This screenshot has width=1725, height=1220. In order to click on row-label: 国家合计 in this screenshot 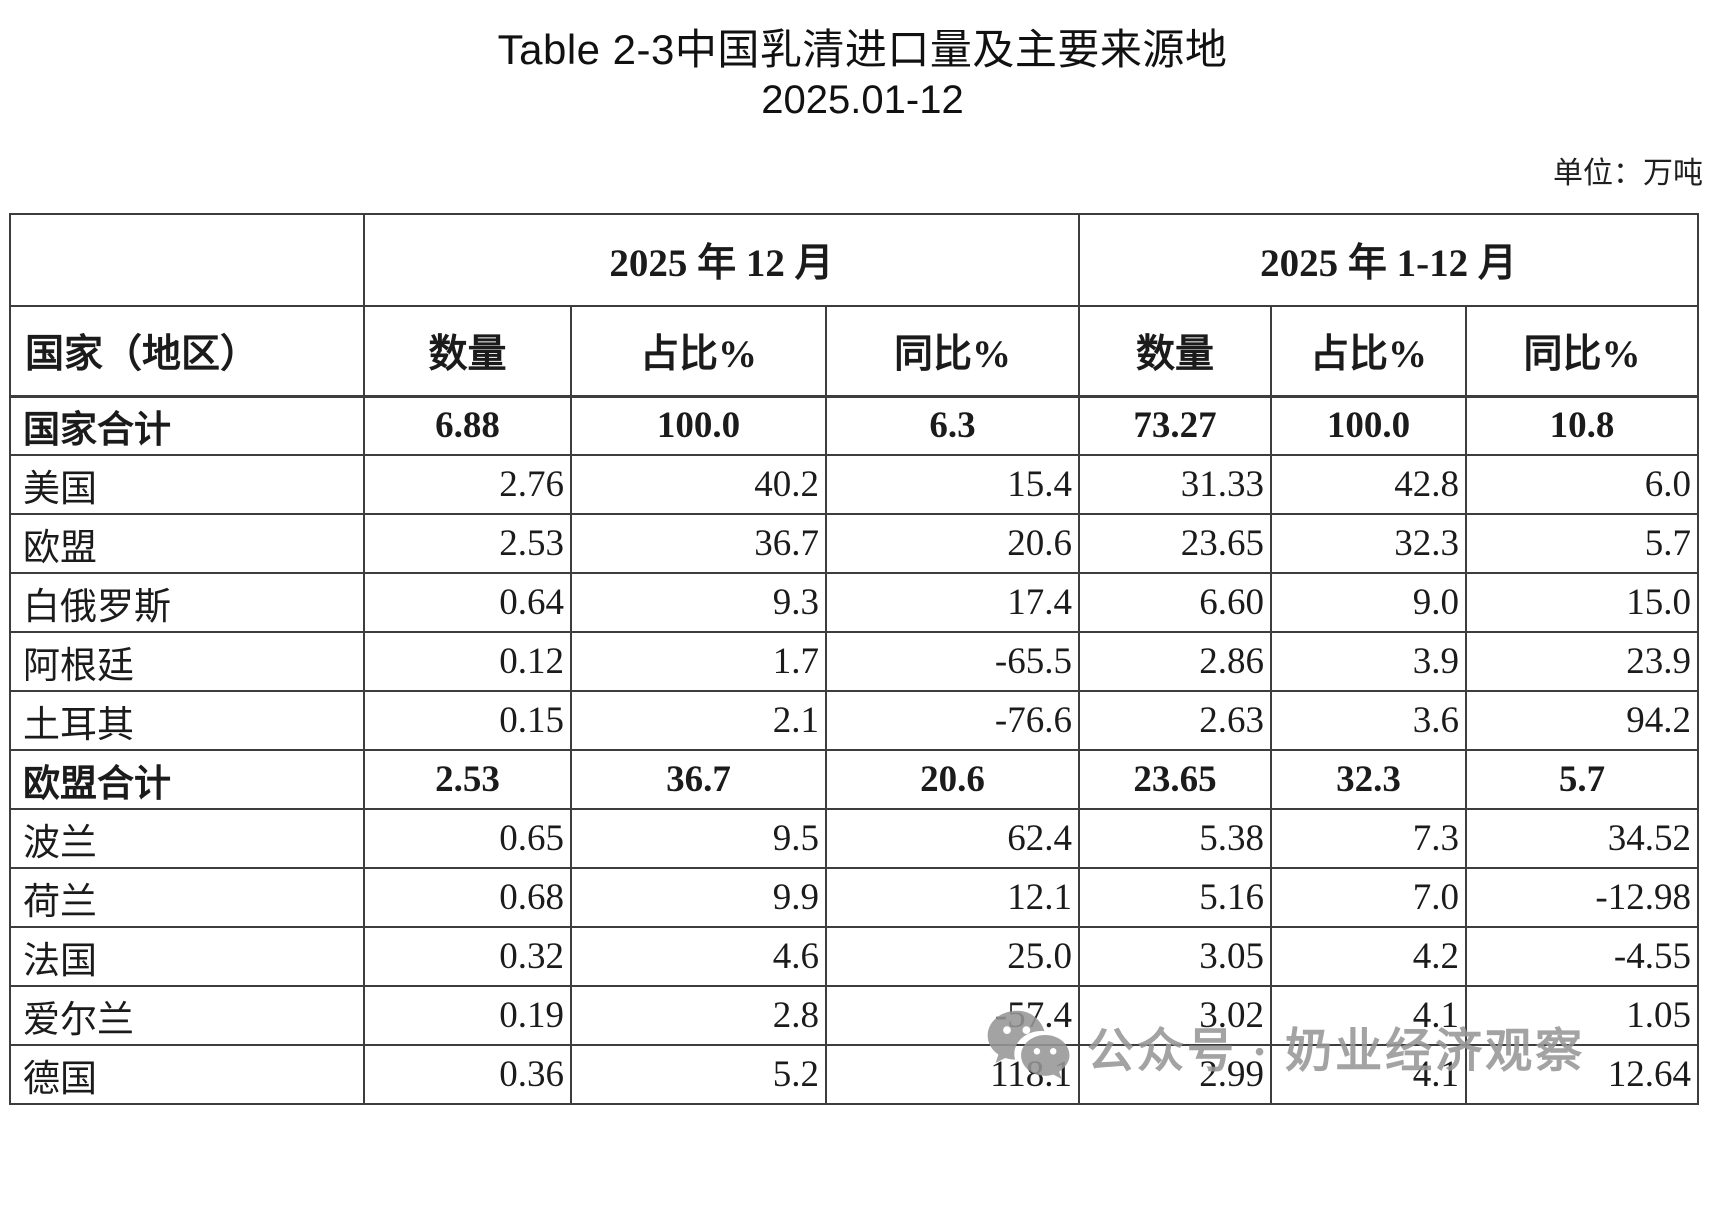, I will do `click(187, 425)`.